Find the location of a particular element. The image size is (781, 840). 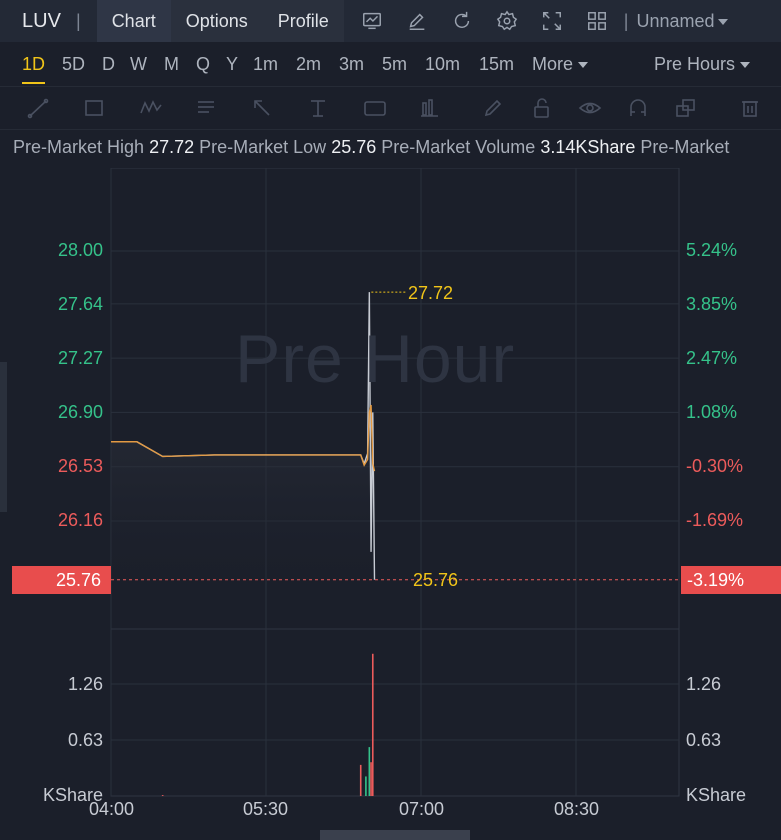

pencil-icon is located at coordinates (496, 109).